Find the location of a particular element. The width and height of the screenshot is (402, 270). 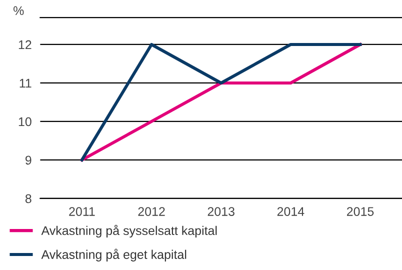

x-tick-label: 2013 is located at coordinates (221, 211).